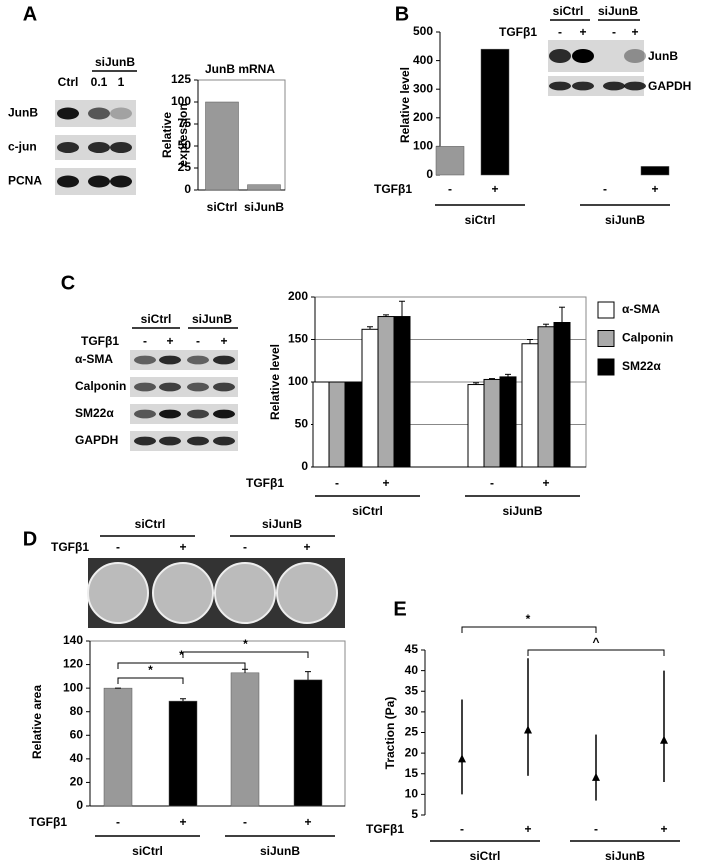  What do you see at coordinates (596, 776) in the screenshot?
I see `point` at bounding box center [596, 776].